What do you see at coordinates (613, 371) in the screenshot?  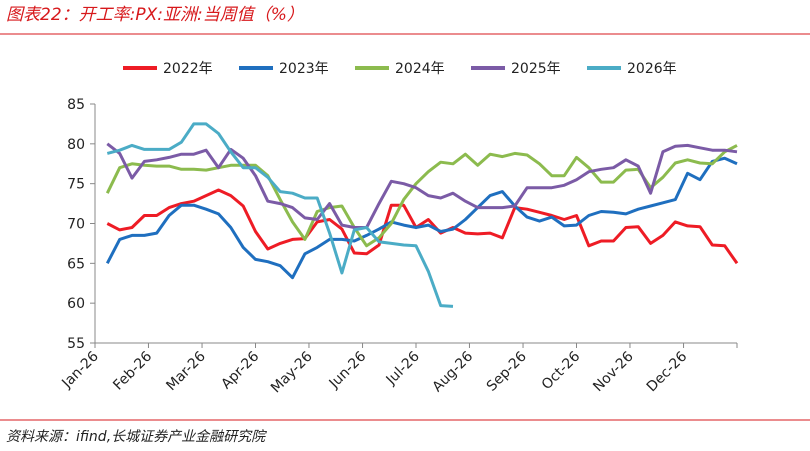 I see `x-tick-label: Nov-26` at bounding box center [613, 371].